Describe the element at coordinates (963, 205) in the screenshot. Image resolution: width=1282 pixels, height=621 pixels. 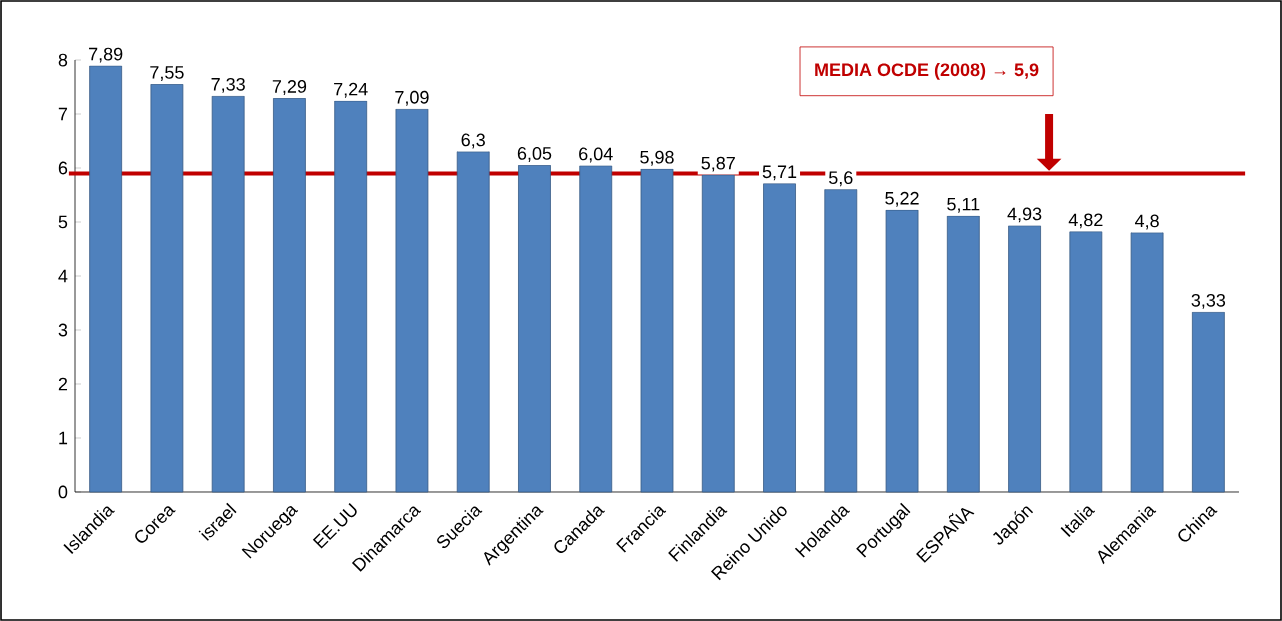
I see `data-label: 5,11` at that location.